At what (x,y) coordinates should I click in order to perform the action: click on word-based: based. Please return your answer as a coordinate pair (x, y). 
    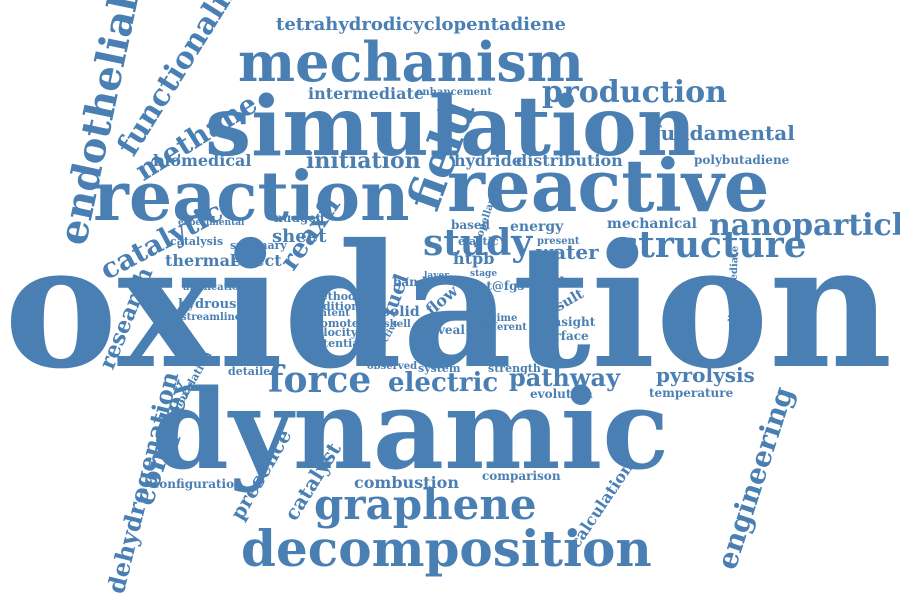
    Looking at the image, I should click on (470, 225).